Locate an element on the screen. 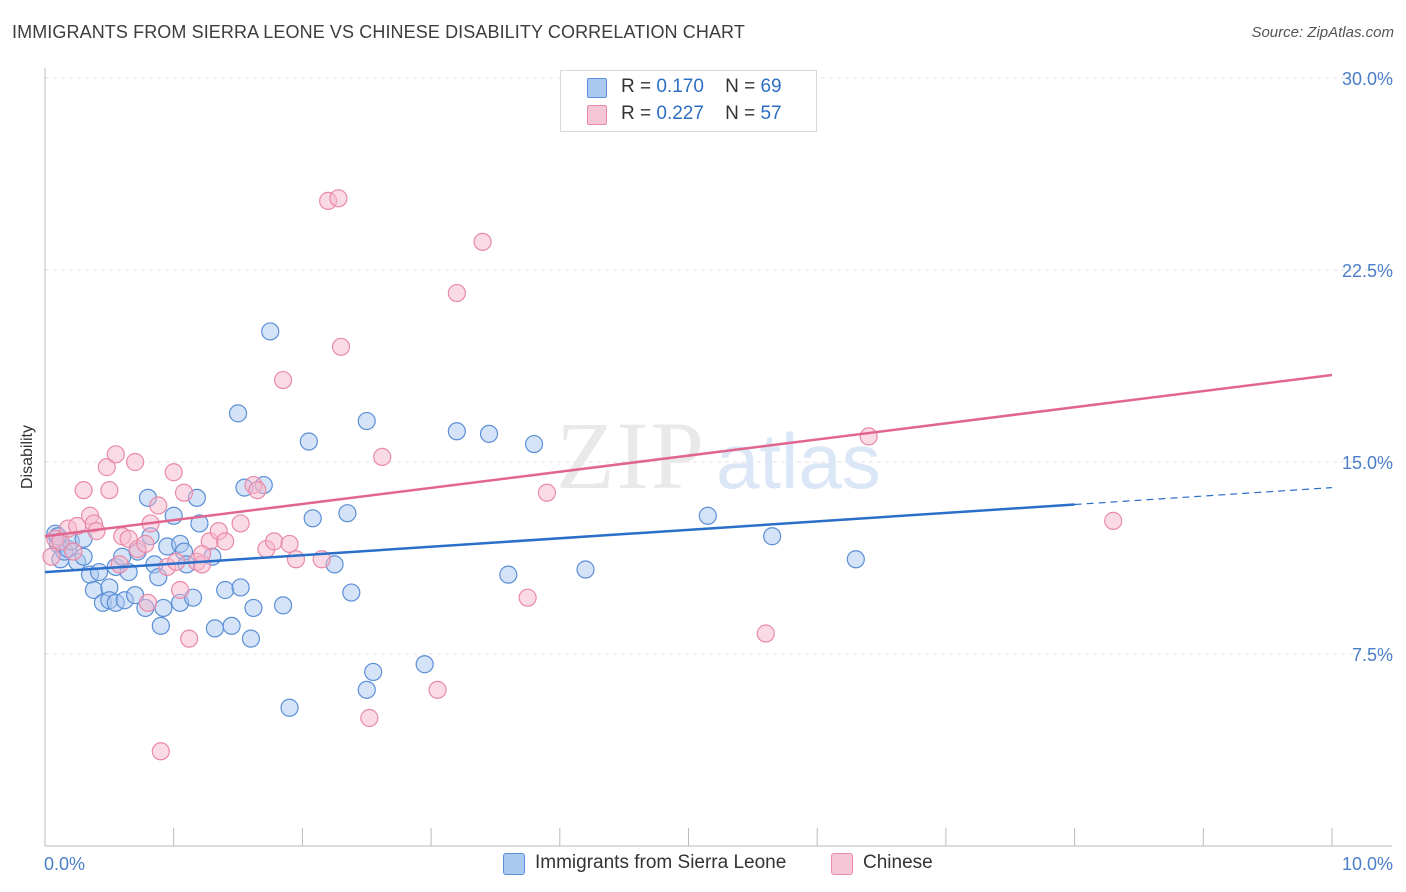 This screenshot has height=892, width=1406. trend-line-sierra-leone is located at coordinates (559, 538).